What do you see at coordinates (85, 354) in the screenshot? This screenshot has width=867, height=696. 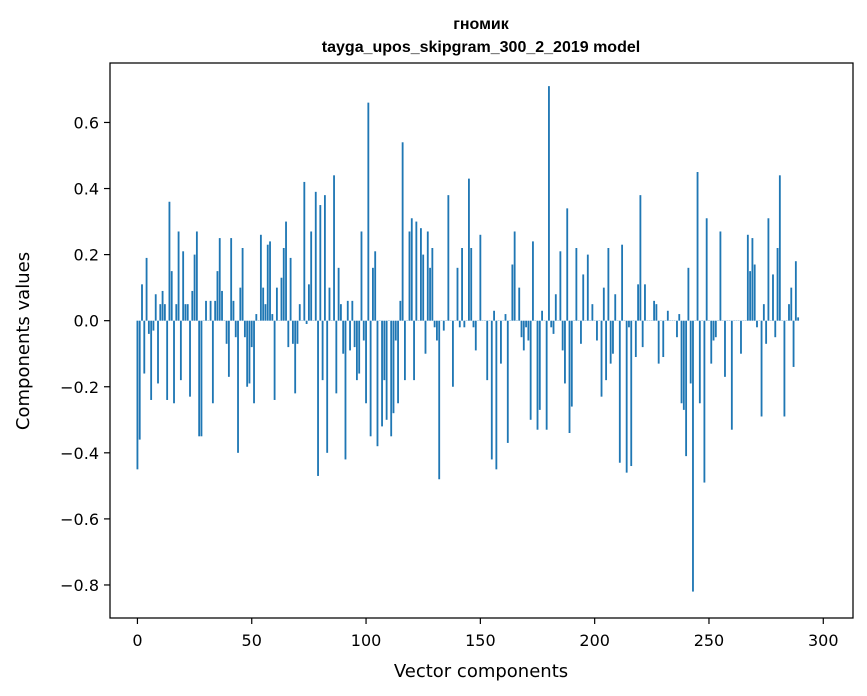 I see `y-axis: −0.8 −0.6 −0.4 −0.2 0.0 0.2 0.4 0.6` at bounding box center [85, 354].